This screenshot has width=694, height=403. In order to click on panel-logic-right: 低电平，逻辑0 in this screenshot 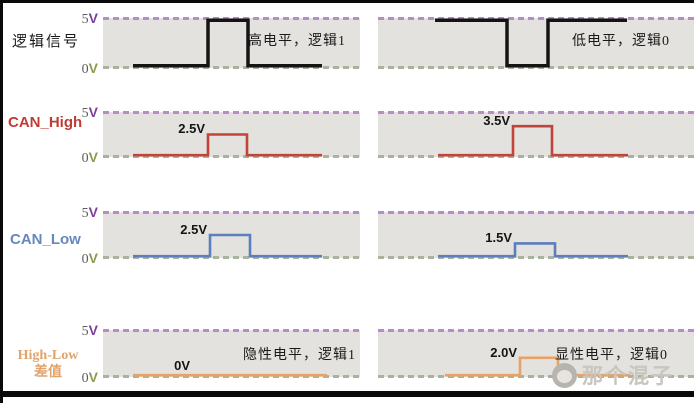, I will do `click(536, 43)`.